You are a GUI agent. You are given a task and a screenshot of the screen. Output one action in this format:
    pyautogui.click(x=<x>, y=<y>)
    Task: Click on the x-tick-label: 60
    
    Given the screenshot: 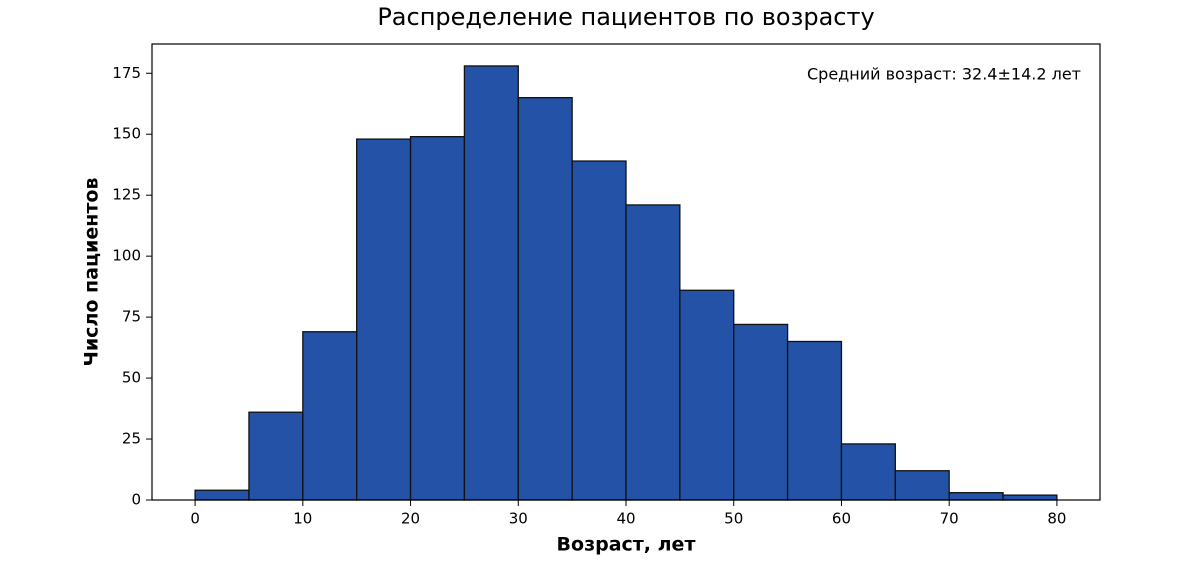 What is the action you would take?
    pyautogui.click(x=841, y=519)
    